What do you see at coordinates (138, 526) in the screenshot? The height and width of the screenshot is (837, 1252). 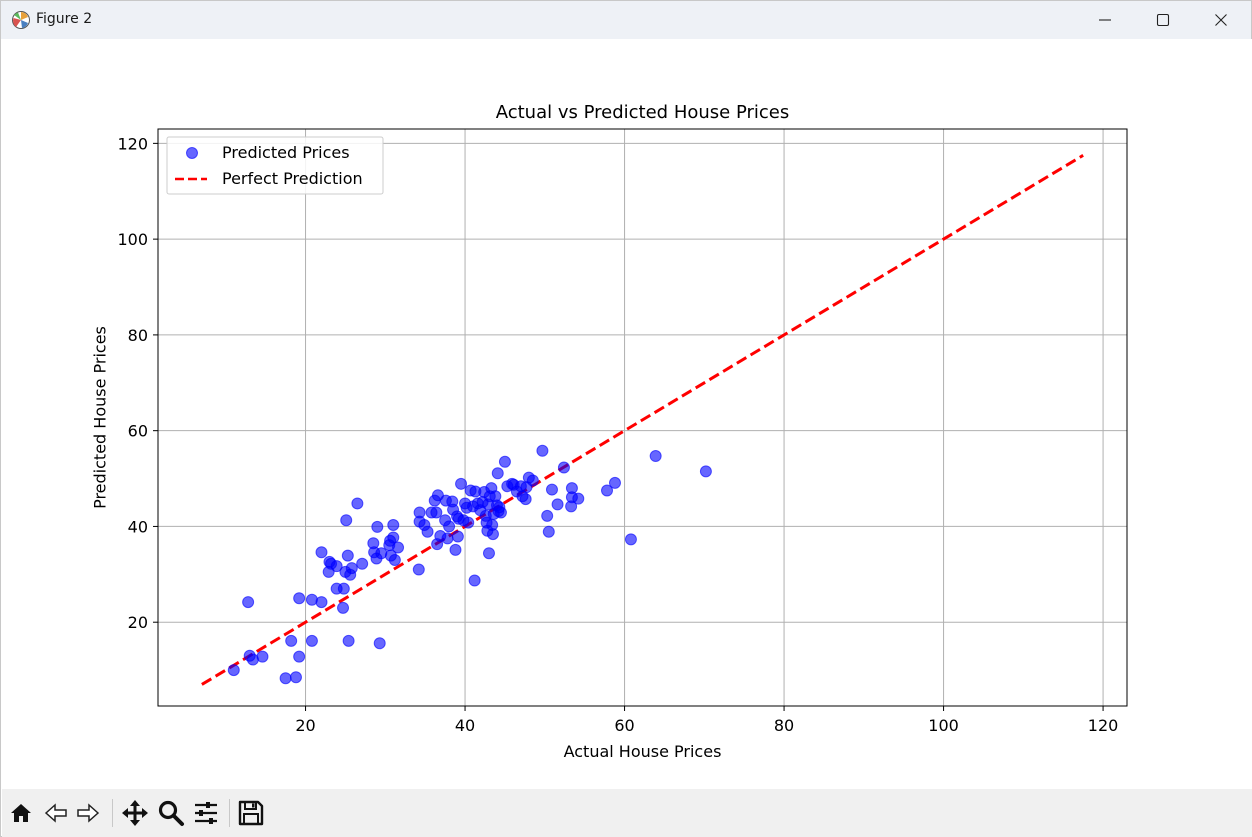 I see `y-tick-label: 40` at bounding box center [138, 526].